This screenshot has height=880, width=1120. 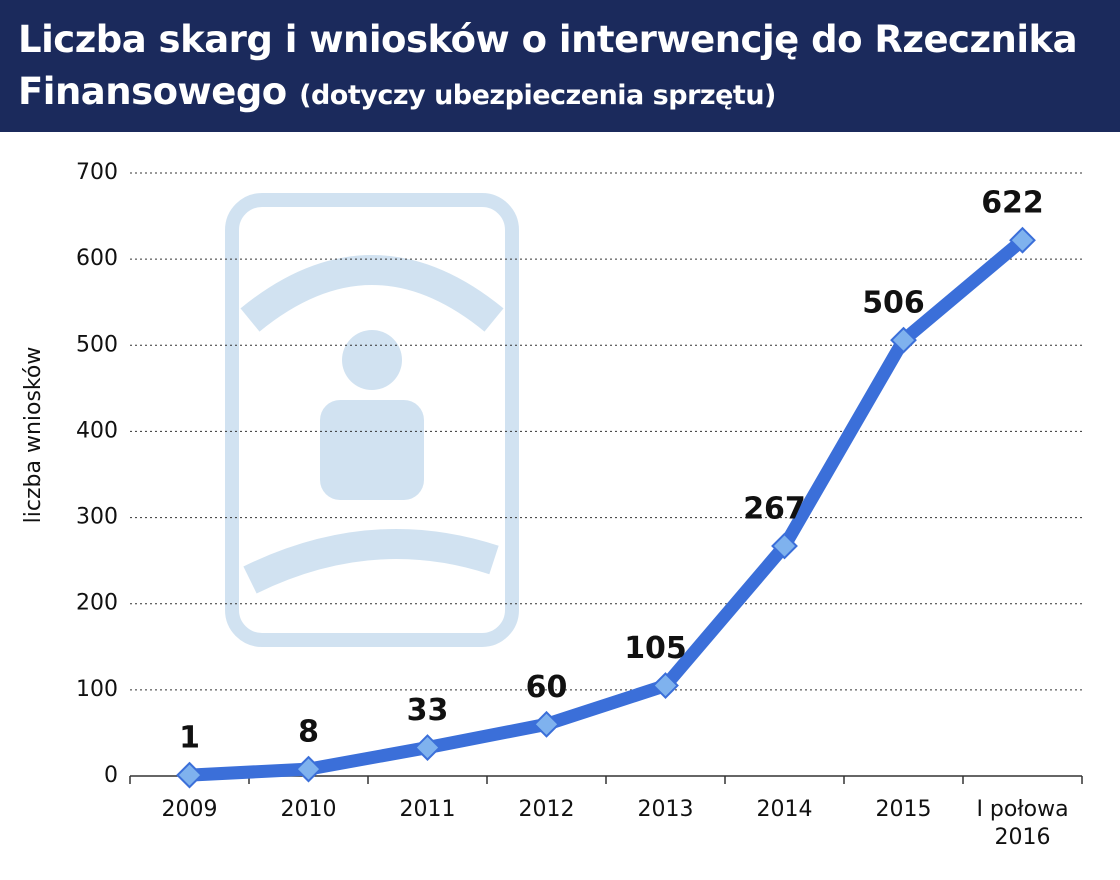 What do you see at coordinates (97, 517) in the screenshot?
I see `y-tick-label: 300` at bounding box center [97, 517].